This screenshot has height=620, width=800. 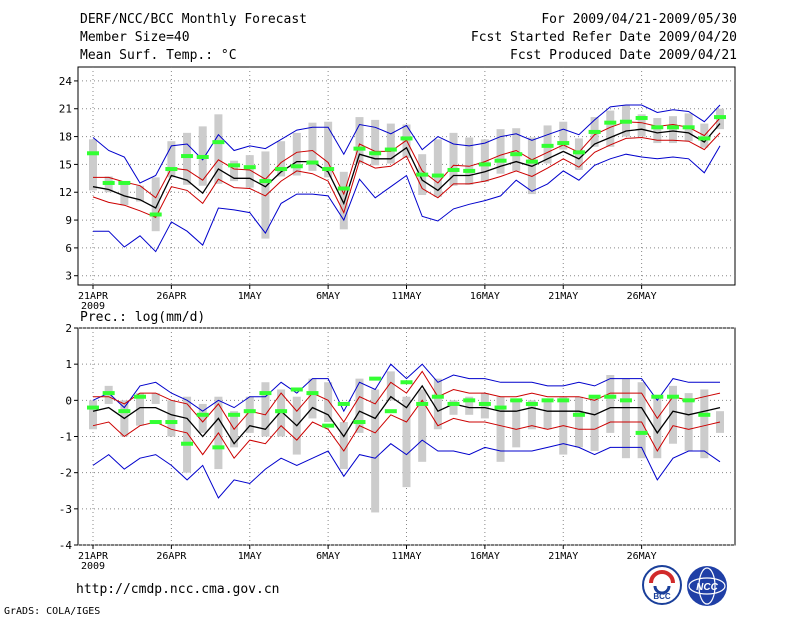 I want to click on y-tick-label: 9, so click(x=68, y=220).